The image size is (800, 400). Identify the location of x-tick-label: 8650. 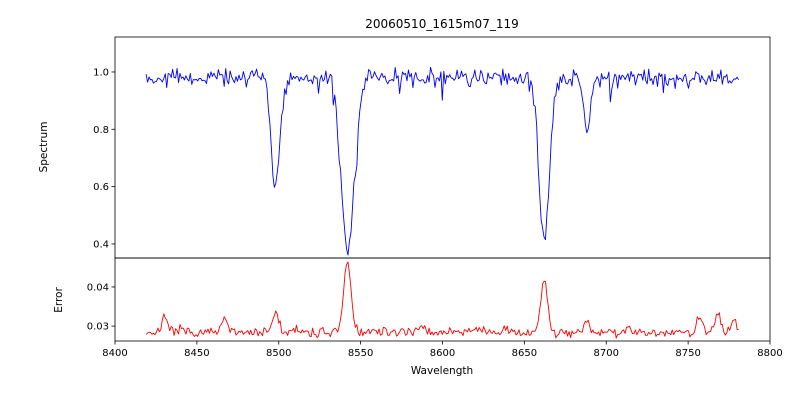
(524, 353).